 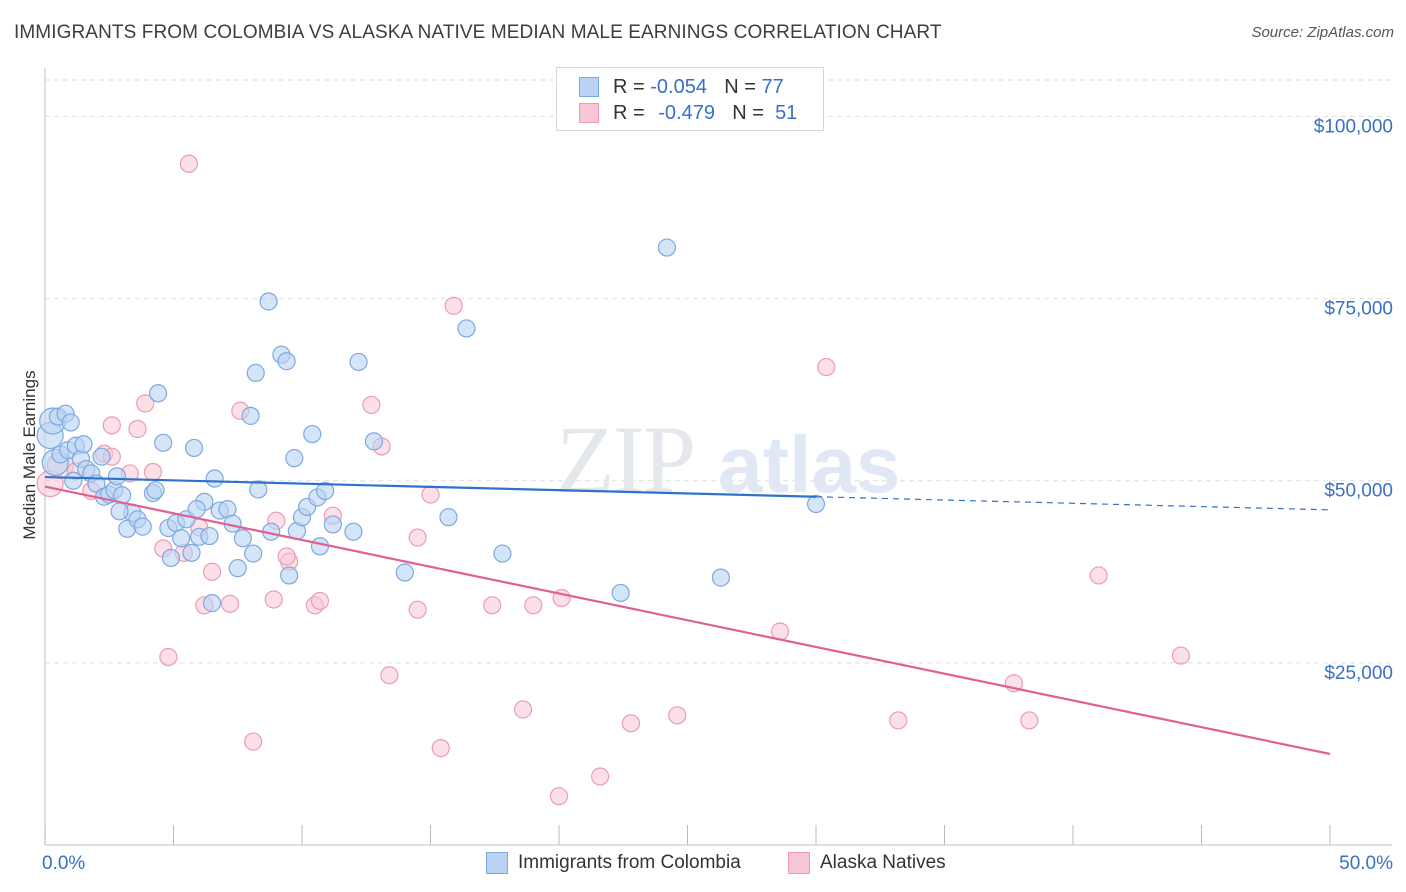 What do you see at coordinates (772, 86) in the screenshot?
I see `legend-n-value: 77` at bounding box center [772, 86].